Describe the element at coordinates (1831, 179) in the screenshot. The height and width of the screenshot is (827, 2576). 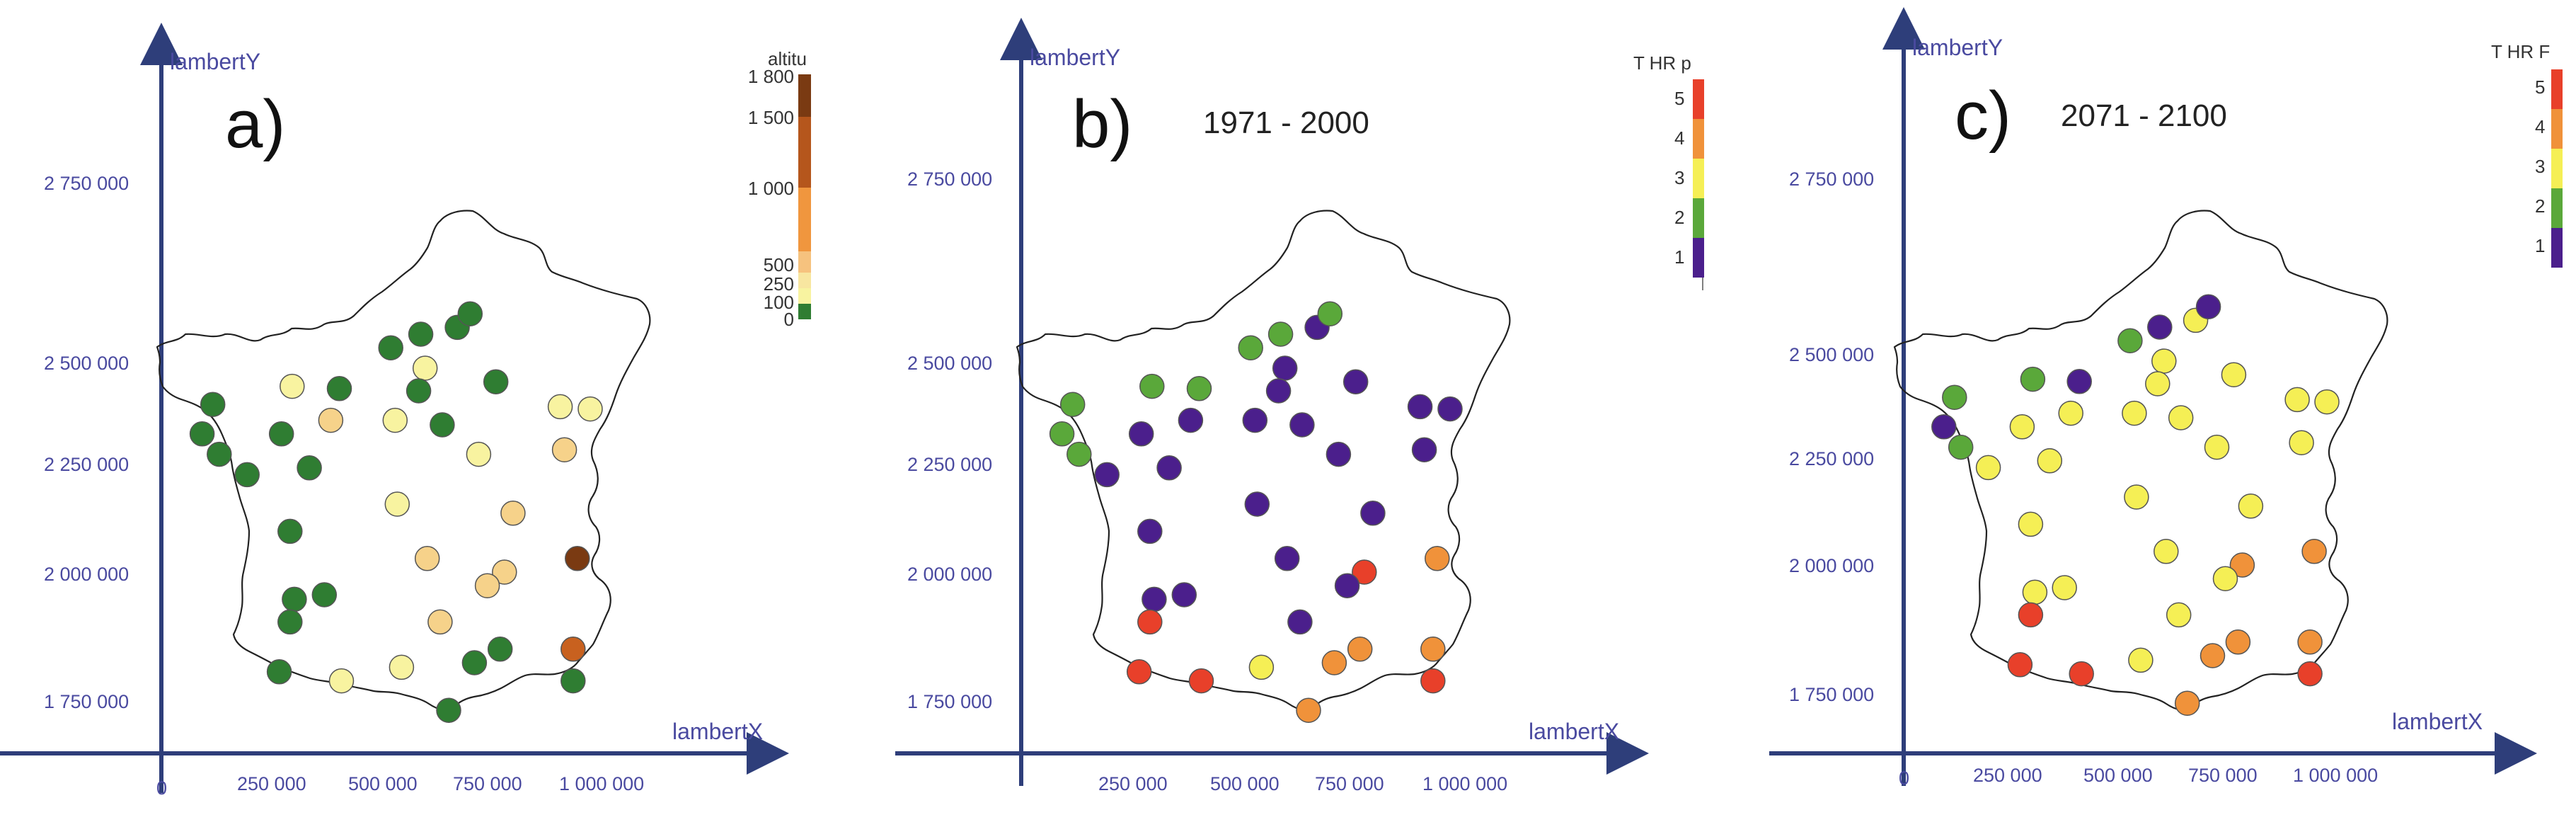
I see `y-tick: 2 750 000` at that location.